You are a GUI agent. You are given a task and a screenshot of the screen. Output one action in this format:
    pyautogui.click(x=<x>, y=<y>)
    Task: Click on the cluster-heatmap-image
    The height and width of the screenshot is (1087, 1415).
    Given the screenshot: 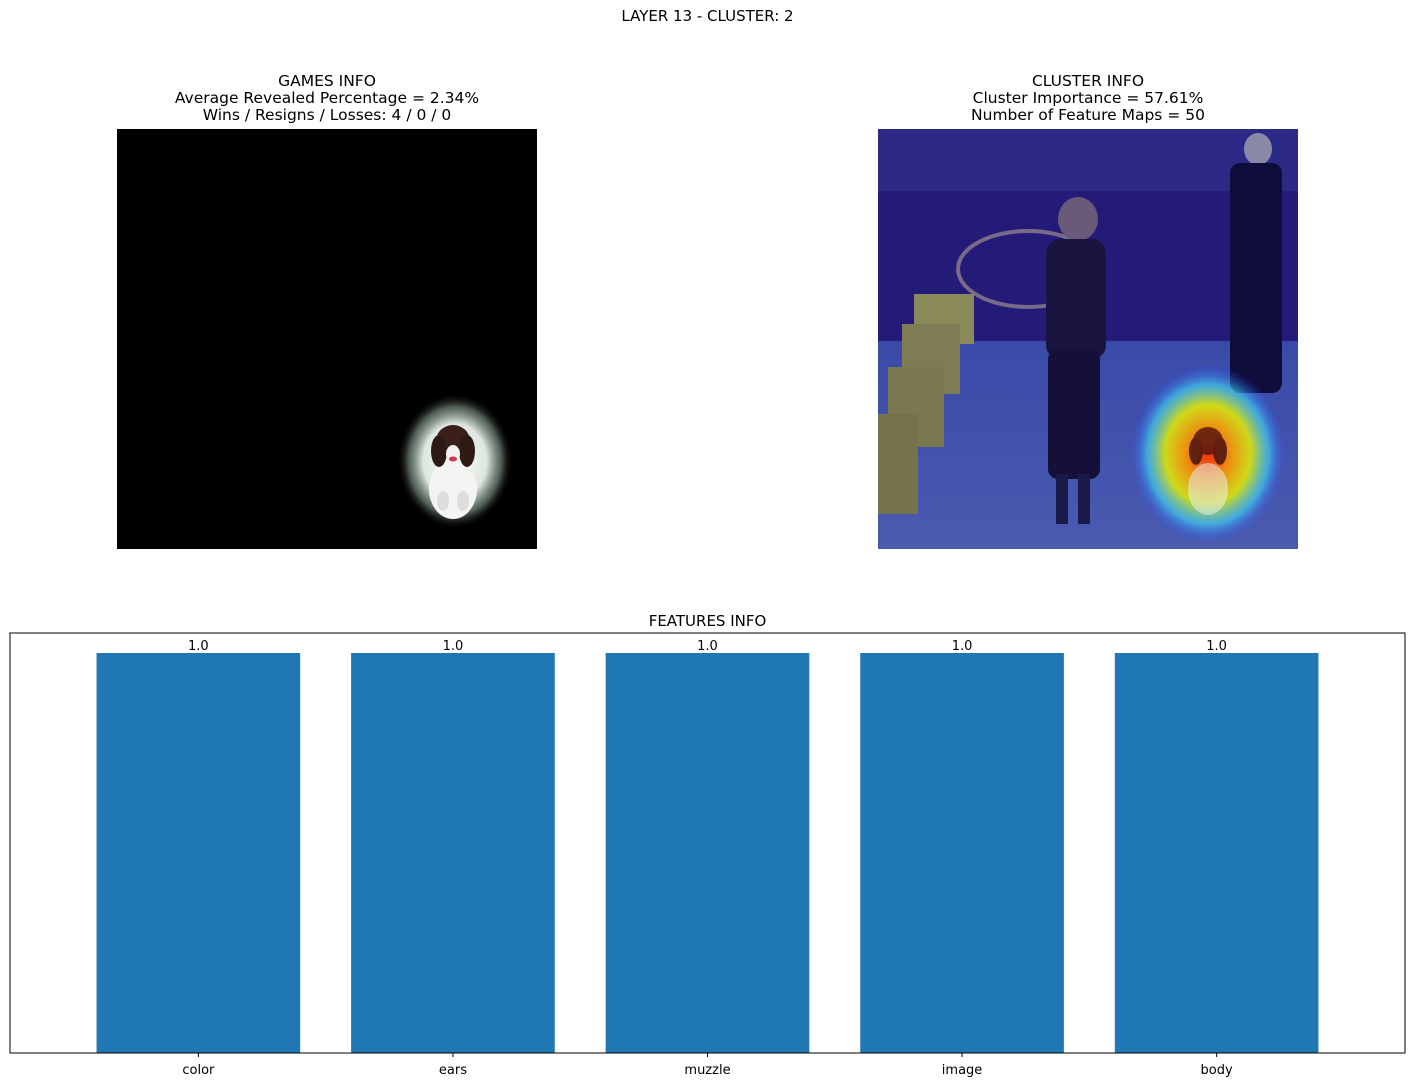 What is the action you would take?
    pyautogui.click(x=1088, y=339)
    